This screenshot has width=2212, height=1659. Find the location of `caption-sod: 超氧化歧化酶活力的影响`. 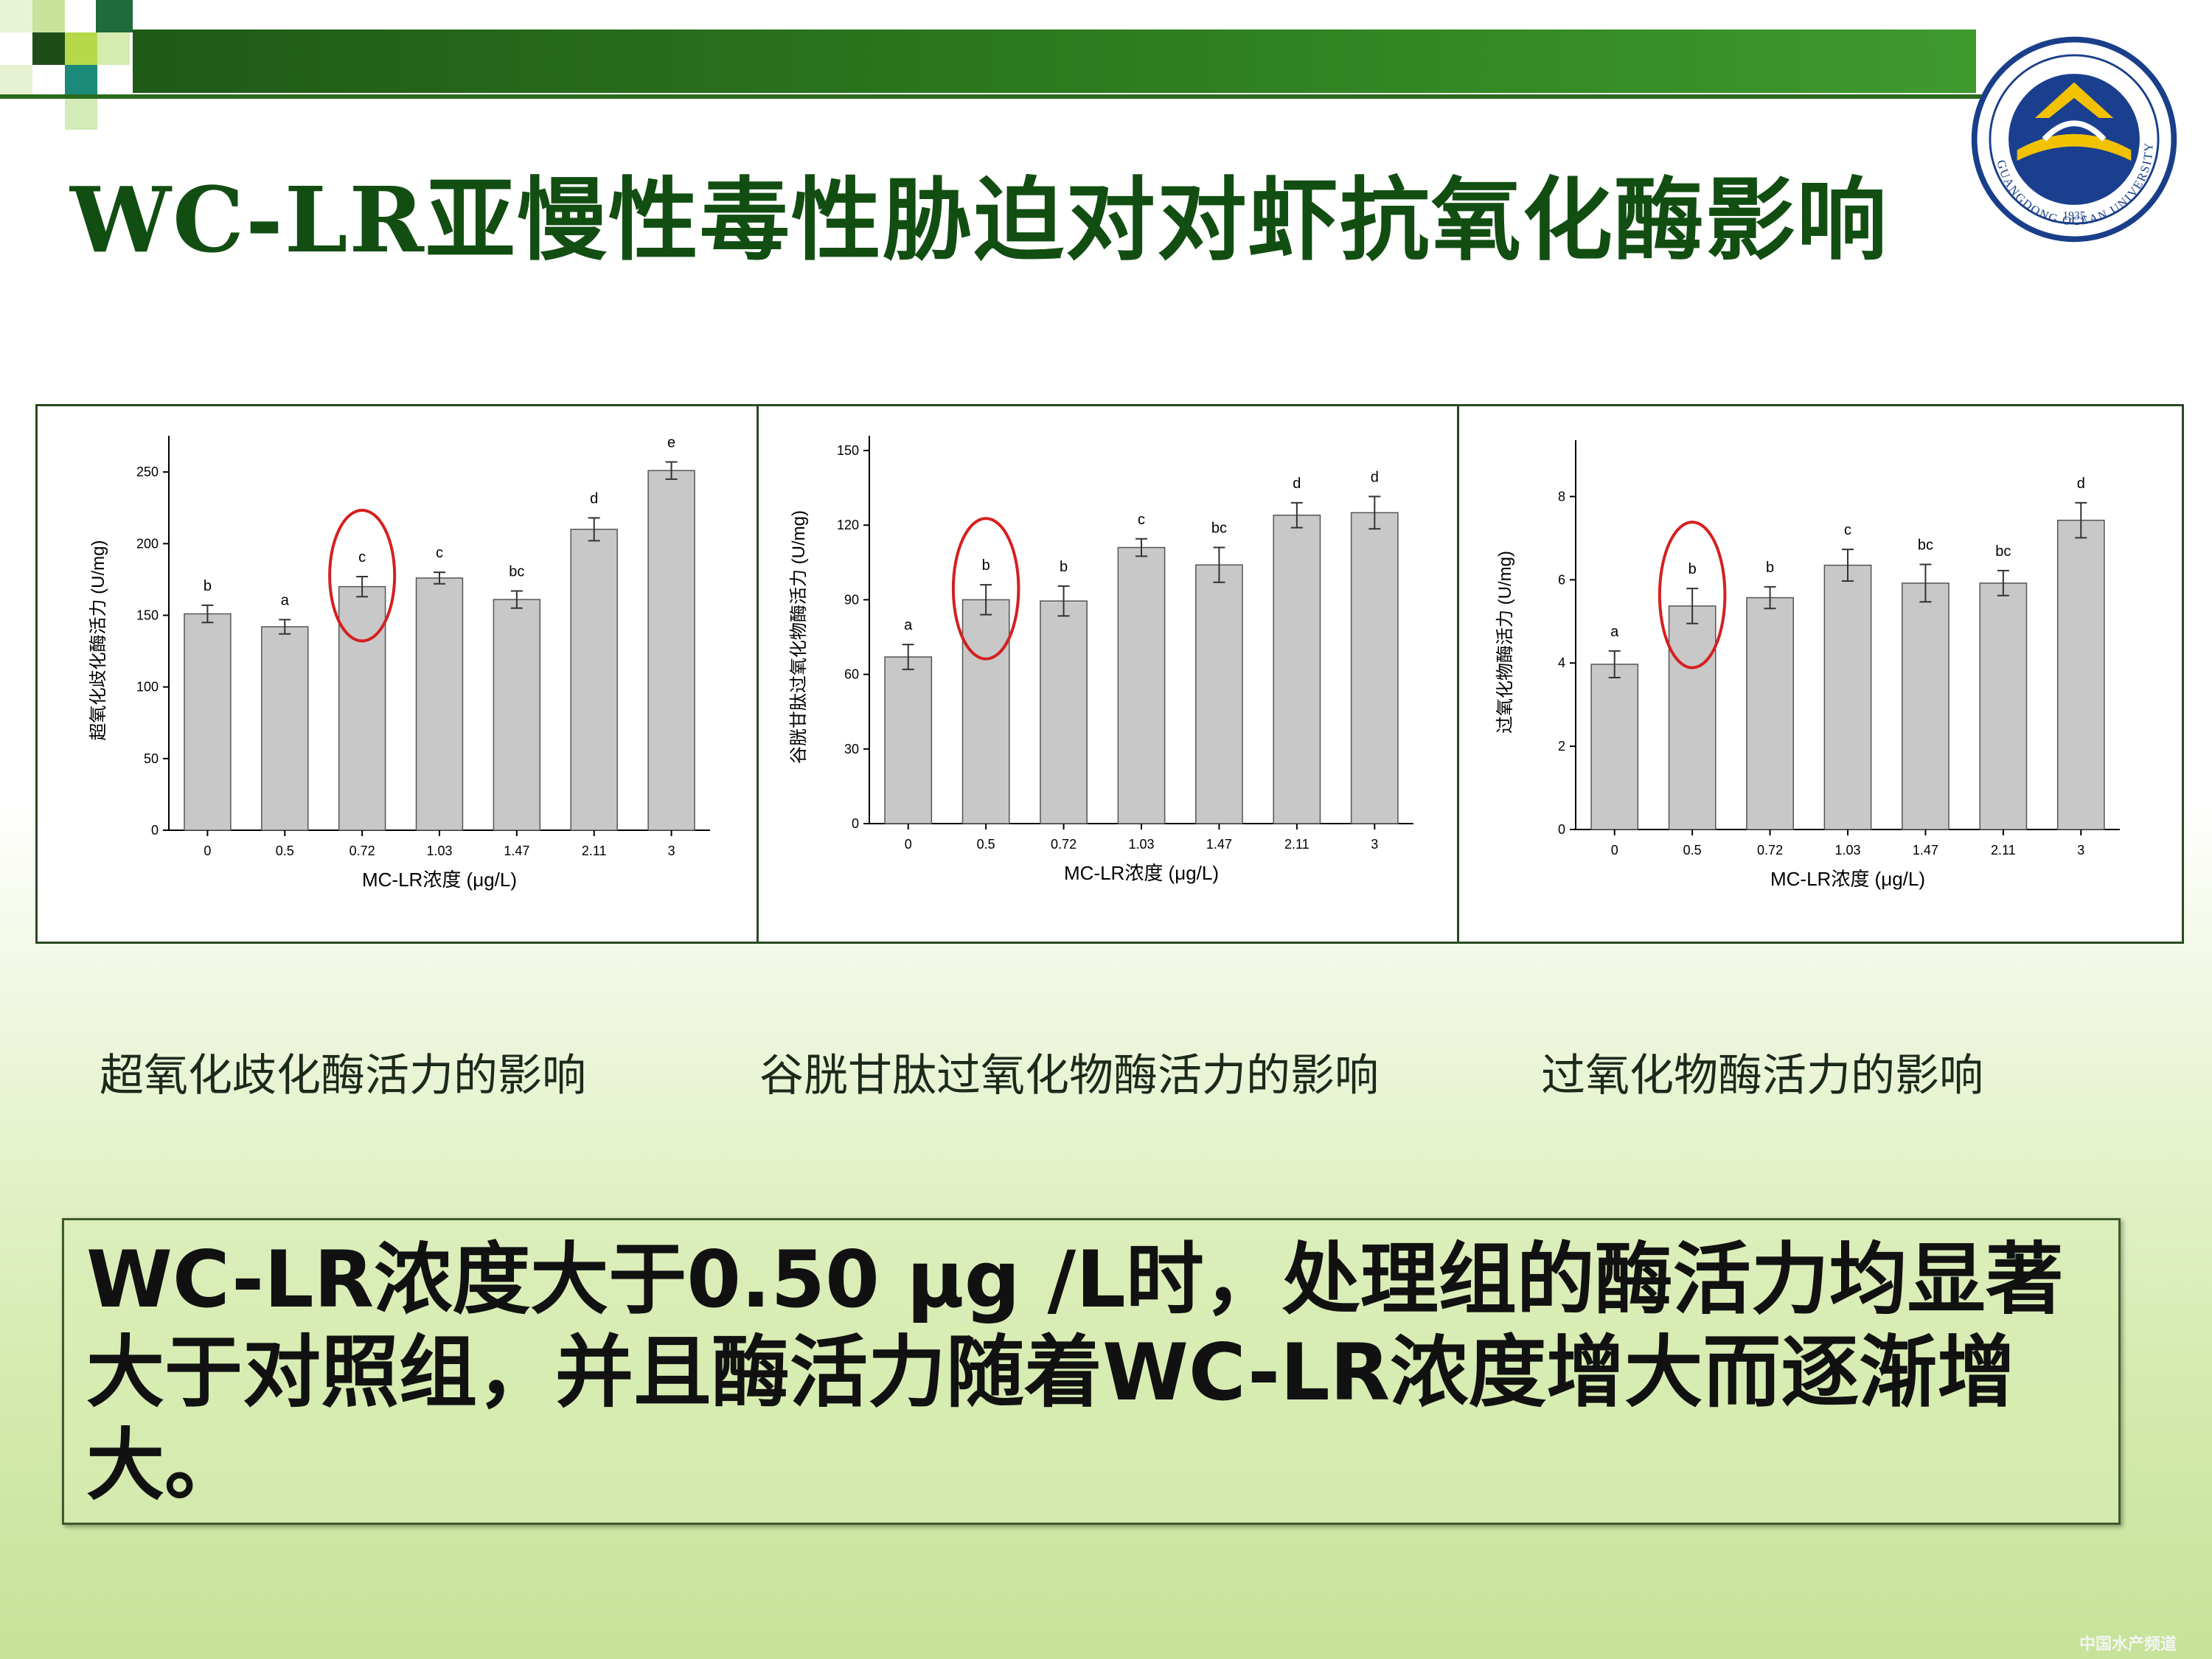

caption-sod: 超氧化歧化酶活力的影响 is located at coordinates (343, 1076).